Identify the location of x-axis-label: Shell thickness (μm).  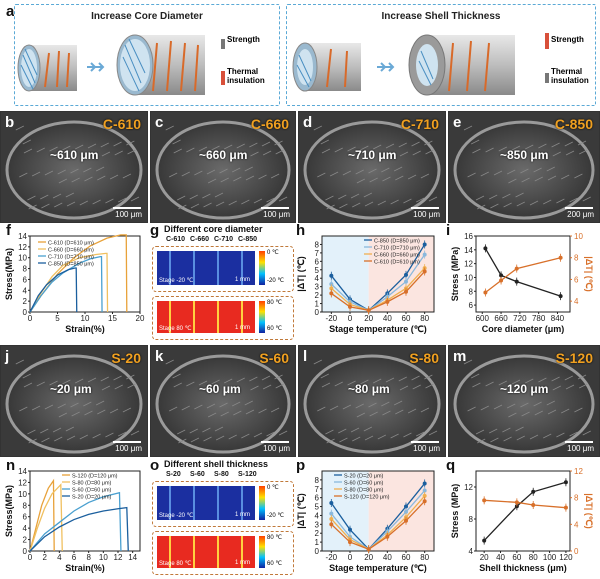
(523, 568).